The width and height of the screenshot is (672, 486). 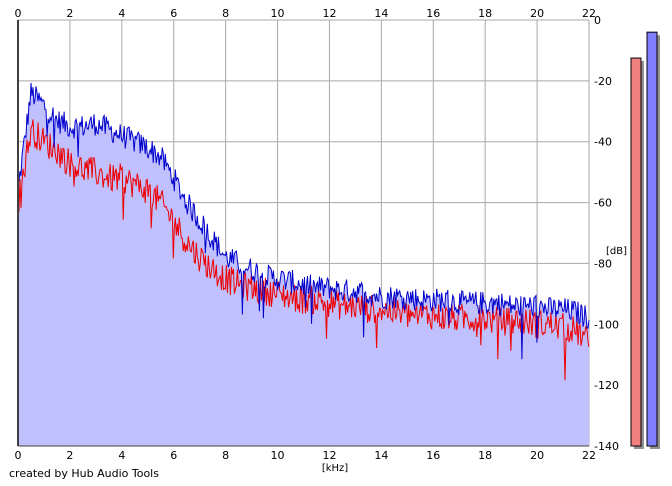 What do you see at coordinates (616, 251) in the screenshot?
I see `y-axis-label: [dB]` at bounding box center [616, 251].